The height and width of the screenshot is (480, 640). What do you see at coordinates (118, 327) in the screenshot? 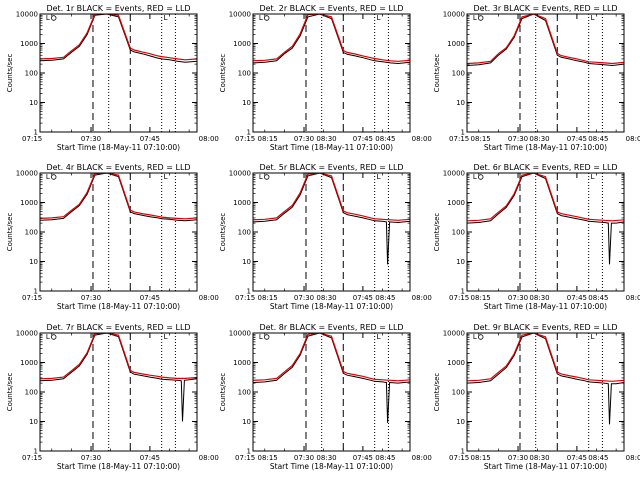
I see `panel-title: Det. 7r BLACK = Events, RED = LLD` at bounding box center [118, 327].